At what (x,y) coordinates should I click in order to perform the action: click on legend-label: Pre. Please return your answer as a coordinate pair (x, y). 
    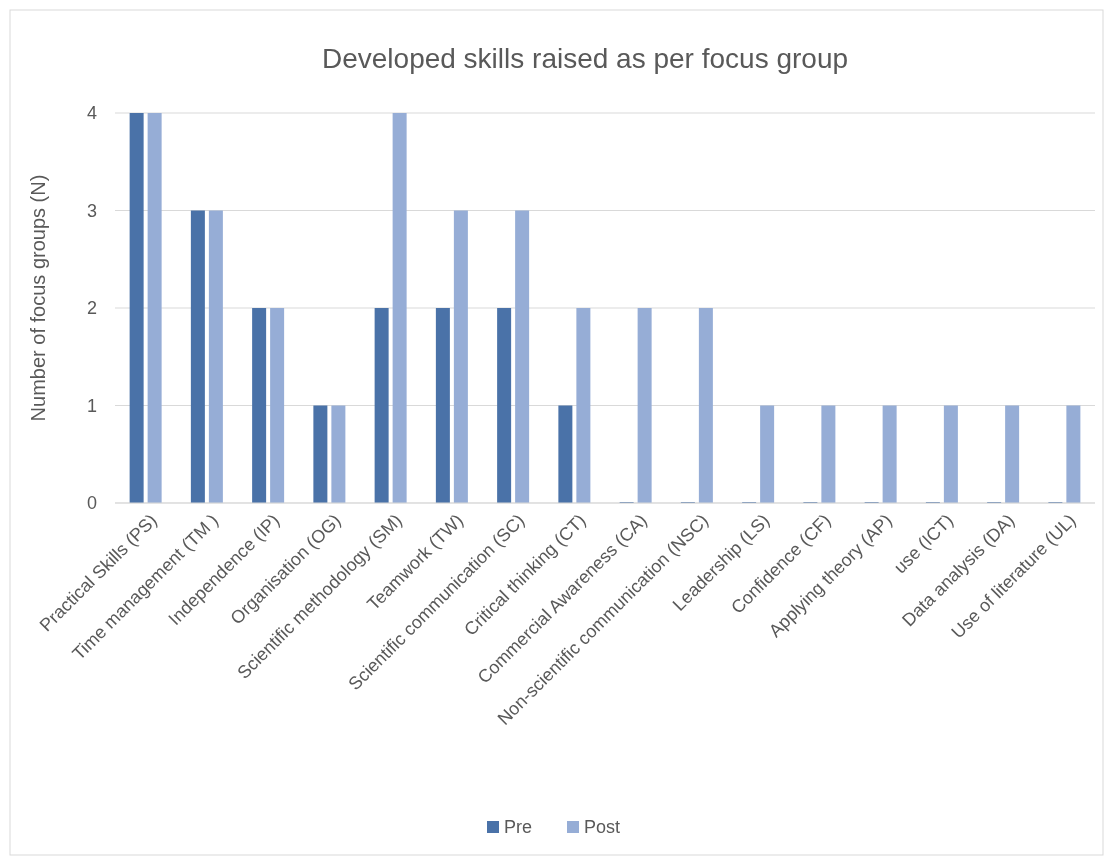
    Looking at the image, I should click on (518, 827).